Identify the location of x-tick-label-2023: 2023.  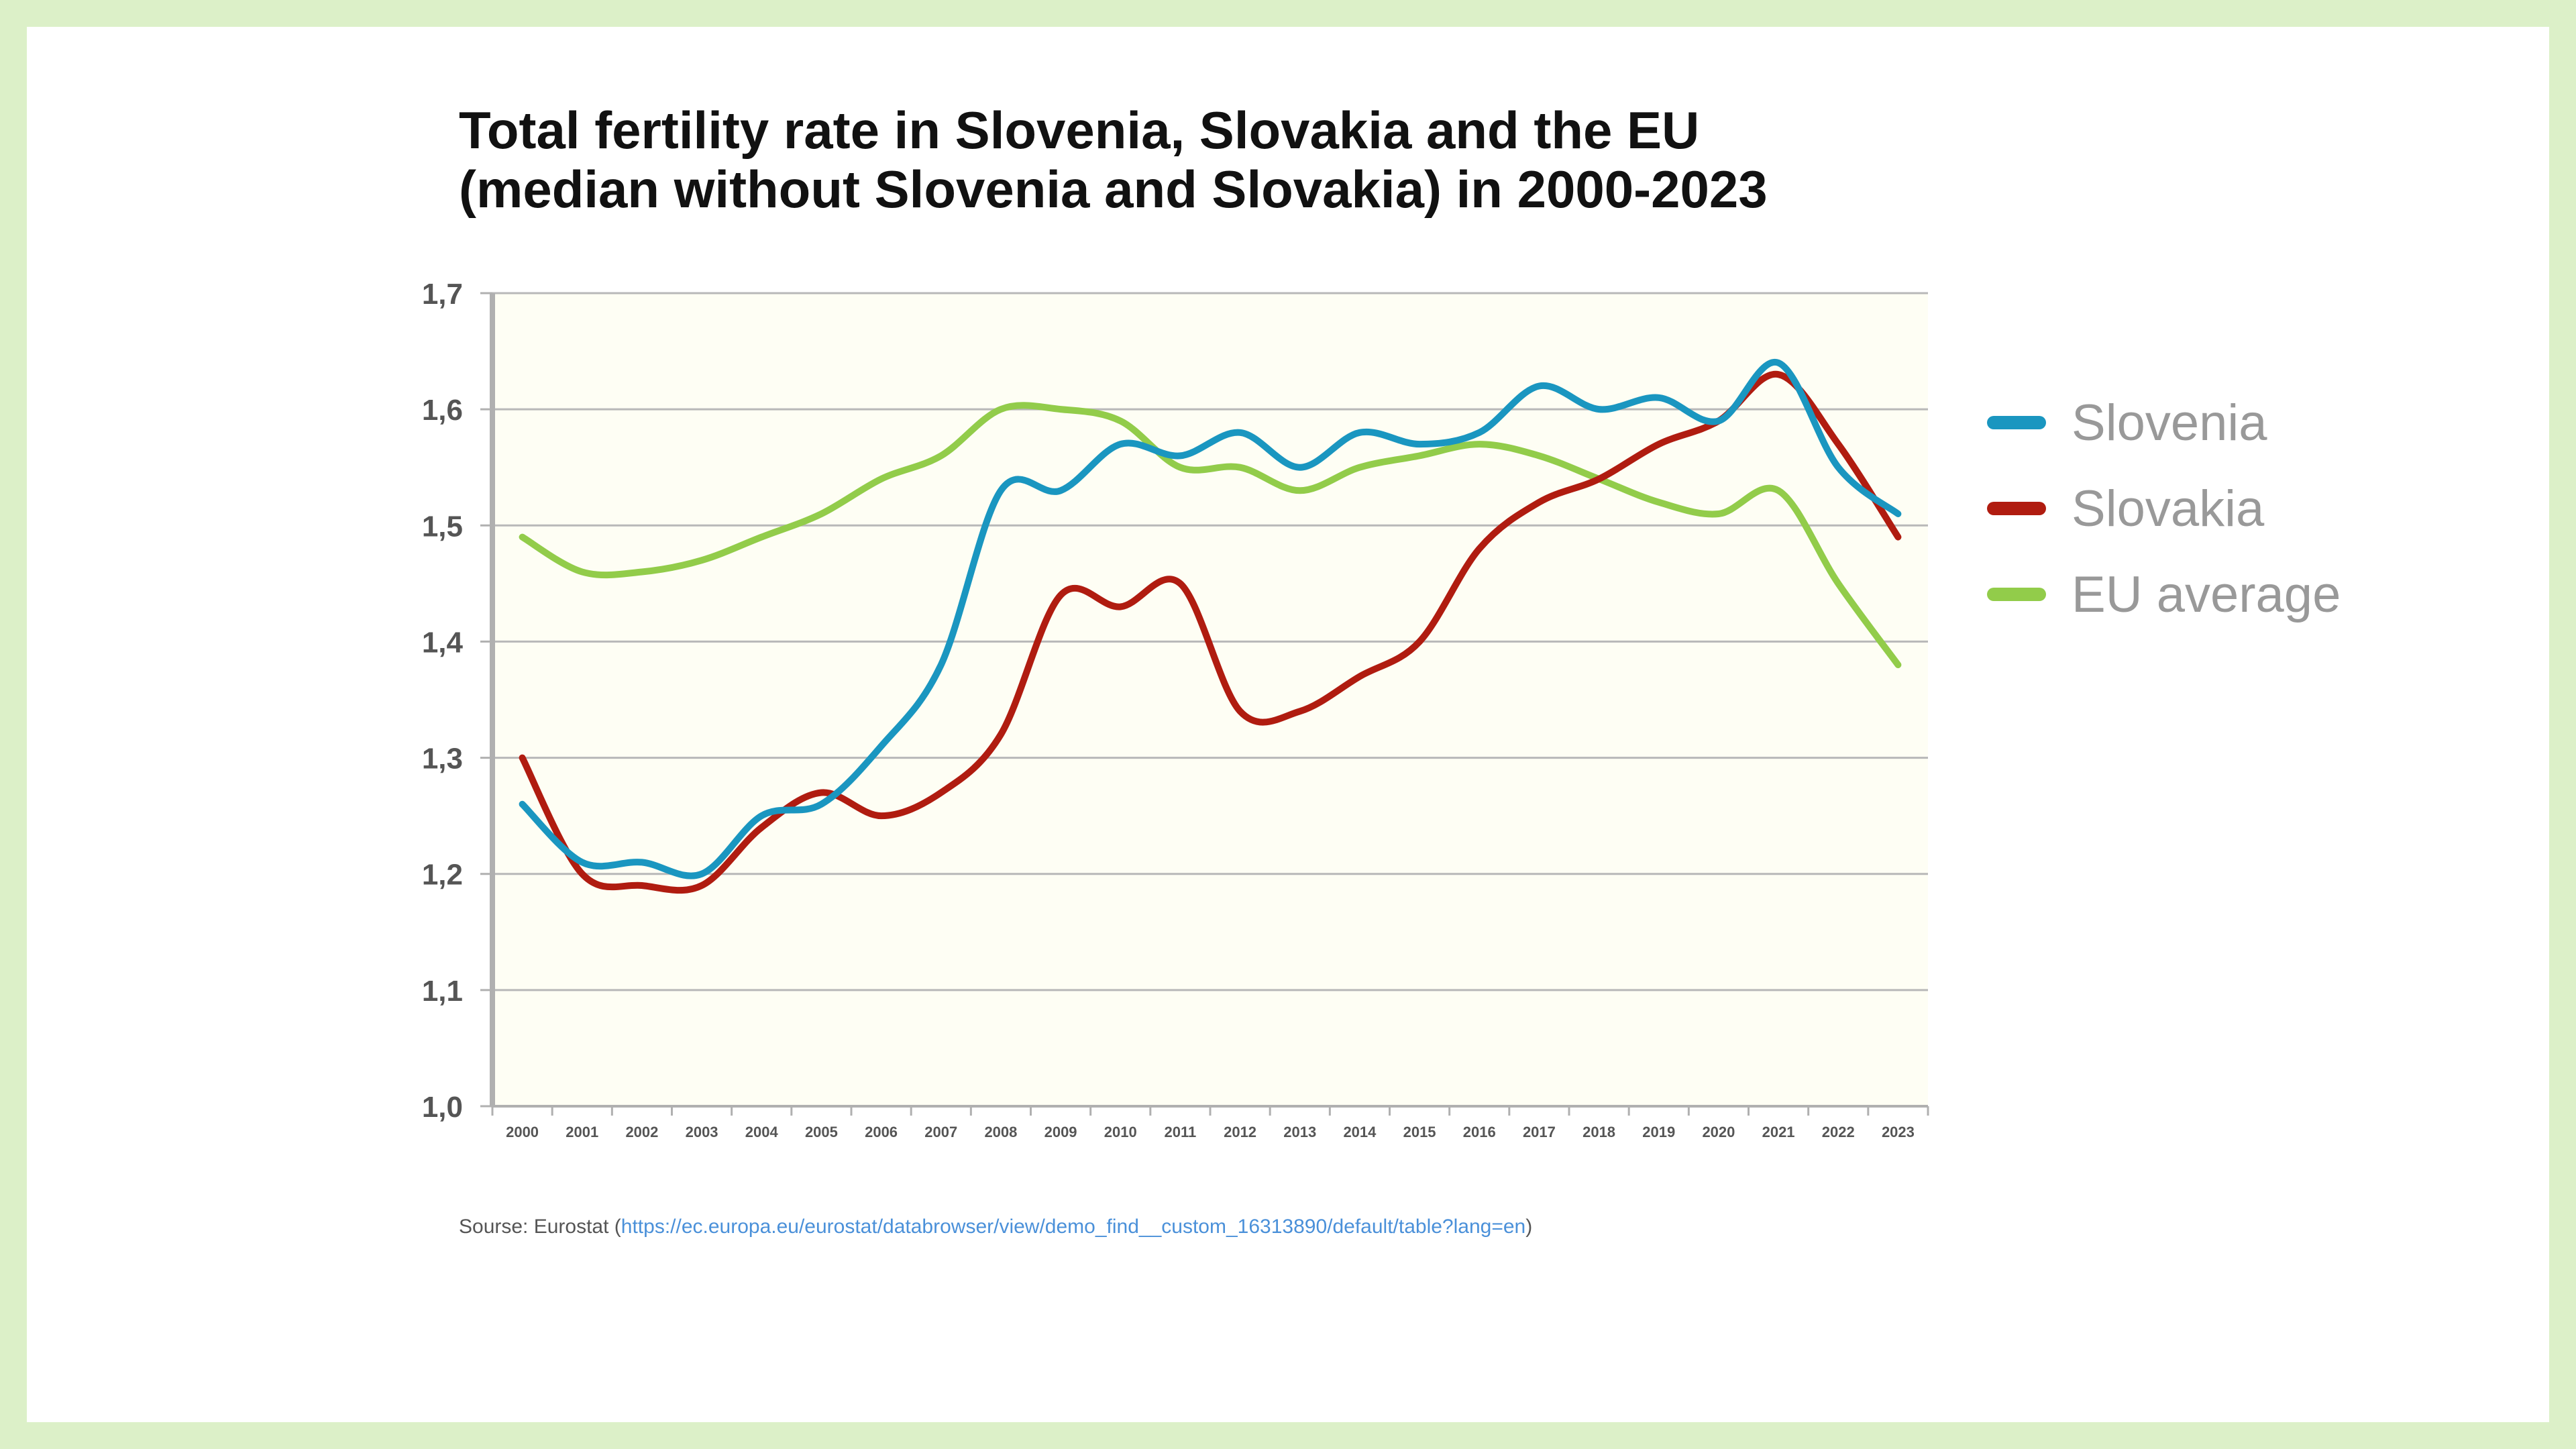
(1898, 1132).